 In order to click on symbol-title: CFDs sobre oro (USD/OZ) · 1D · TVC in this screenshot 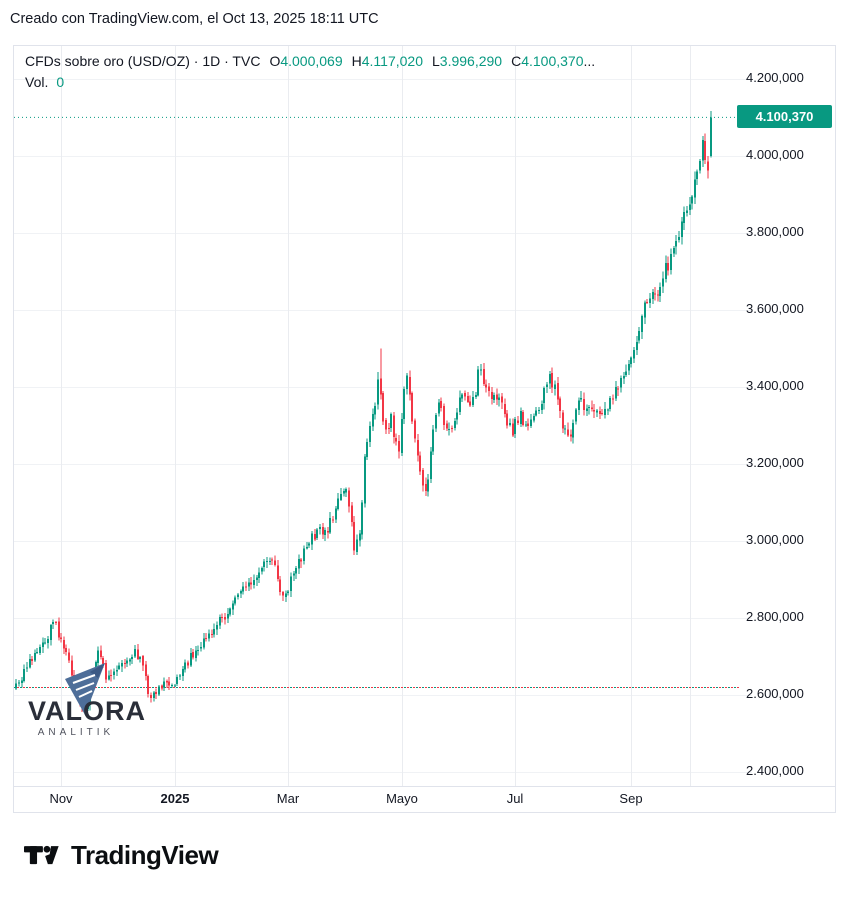, I will do `click(143, 61)`.